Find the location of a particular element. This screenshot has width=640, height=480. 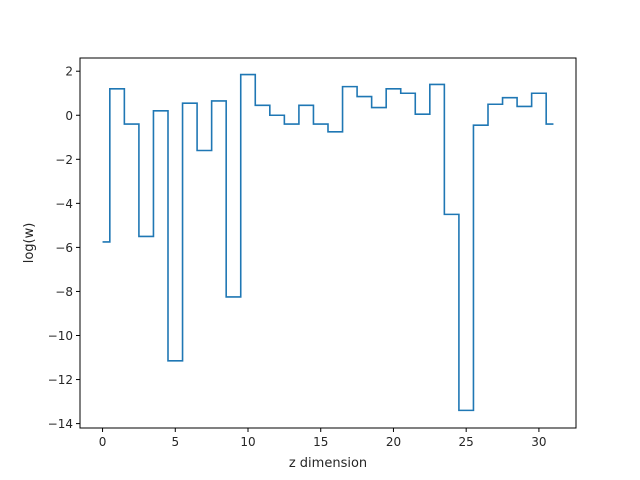

x-tick-label: 5 is located at coordinates (175, 442).